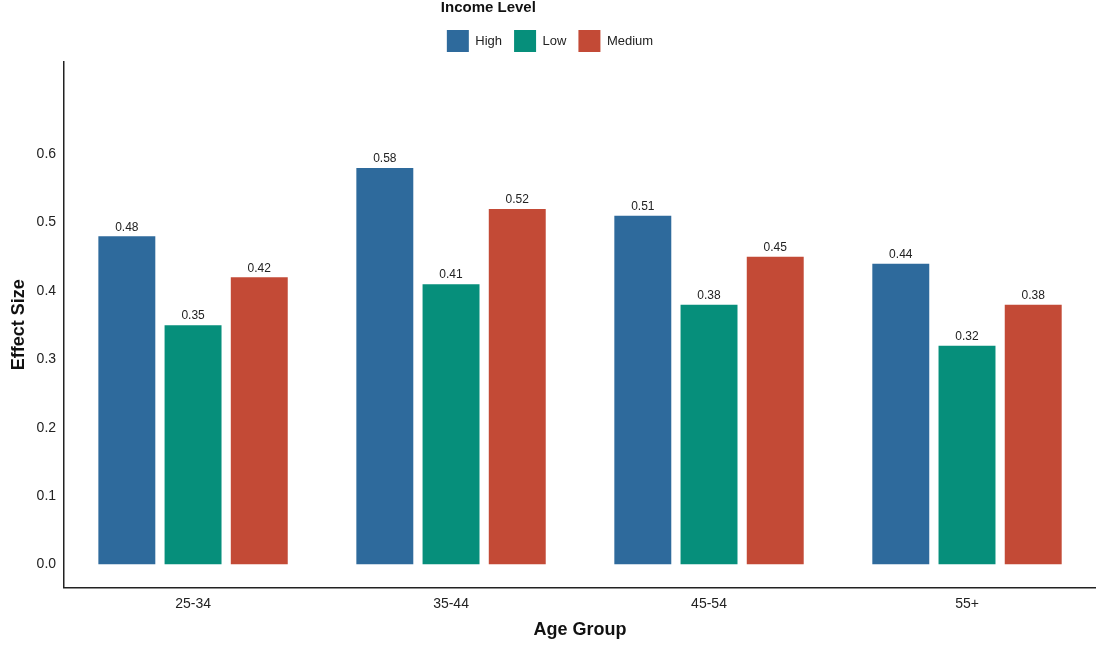 The width and height of the screenshot is (1096, 649). What do you see at coordinates (901, 253) in the screenshot?
I see `data-label: 0.44` at bounding box center [901, 253].